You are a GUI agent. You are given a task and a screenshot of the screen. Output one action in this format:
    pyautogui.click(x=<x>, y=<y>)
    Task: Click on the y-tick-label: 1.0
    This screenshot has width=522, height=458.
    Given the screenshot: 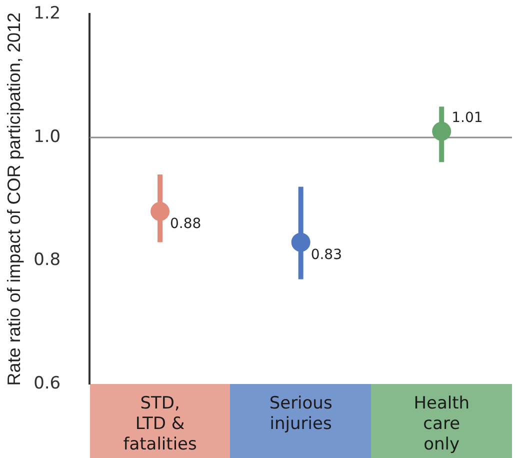 What is the action you would take?
    pyautogui.click(x=47, y=136)
    